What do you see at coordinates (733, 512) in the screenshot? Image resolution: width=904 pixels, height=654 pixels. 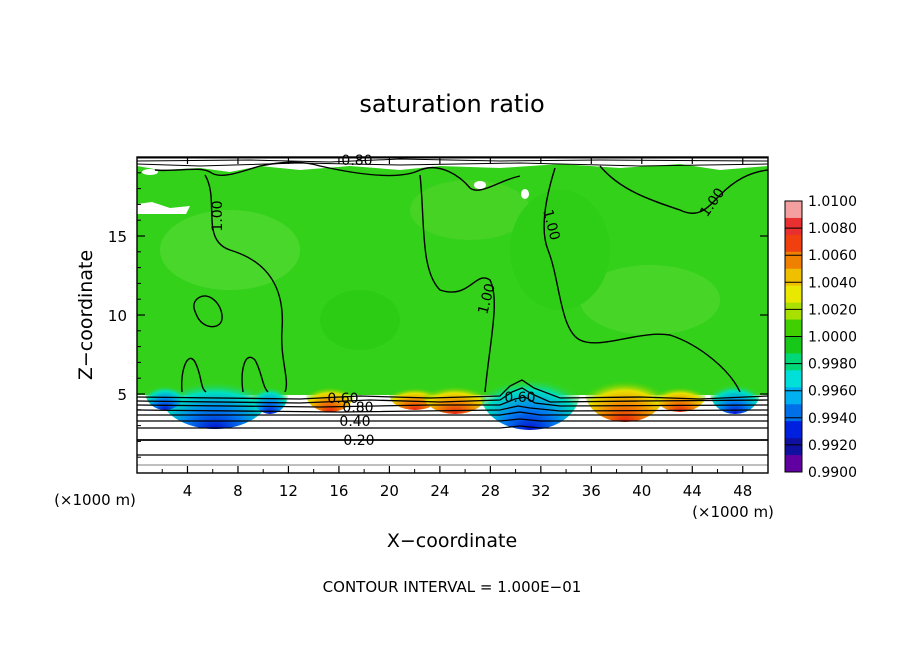 I see `x-axis-unit-right: (×1000 m)` at bounding box center [733, 512].